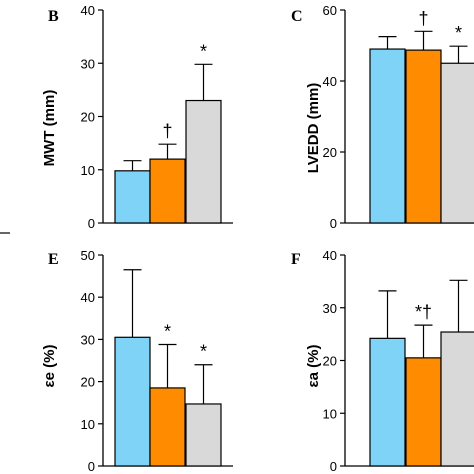 The height and width of the screenshot is (474, 474). I want to click on panel-f-y-tick-label: 0, so click(333, 466).